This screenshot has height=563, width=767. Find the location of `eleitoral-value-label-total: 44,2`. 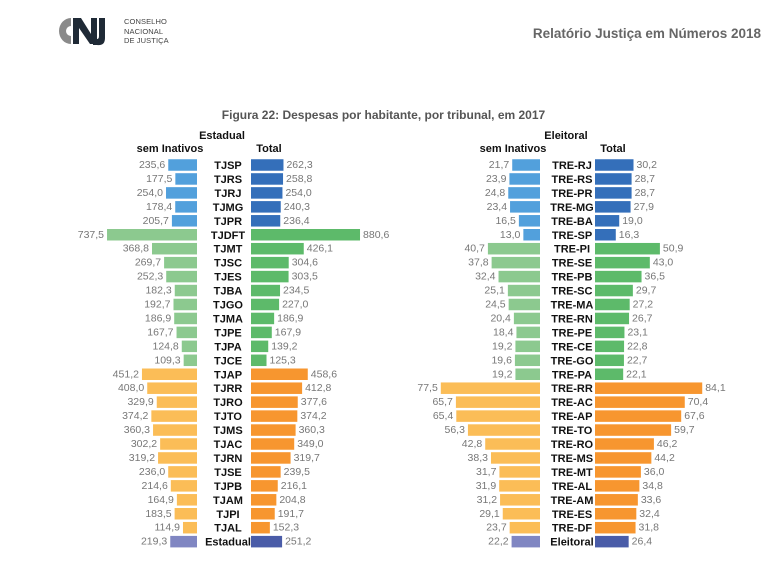

eleitoral-value-label-total: 44,2 is located at coordinates (664, 458).